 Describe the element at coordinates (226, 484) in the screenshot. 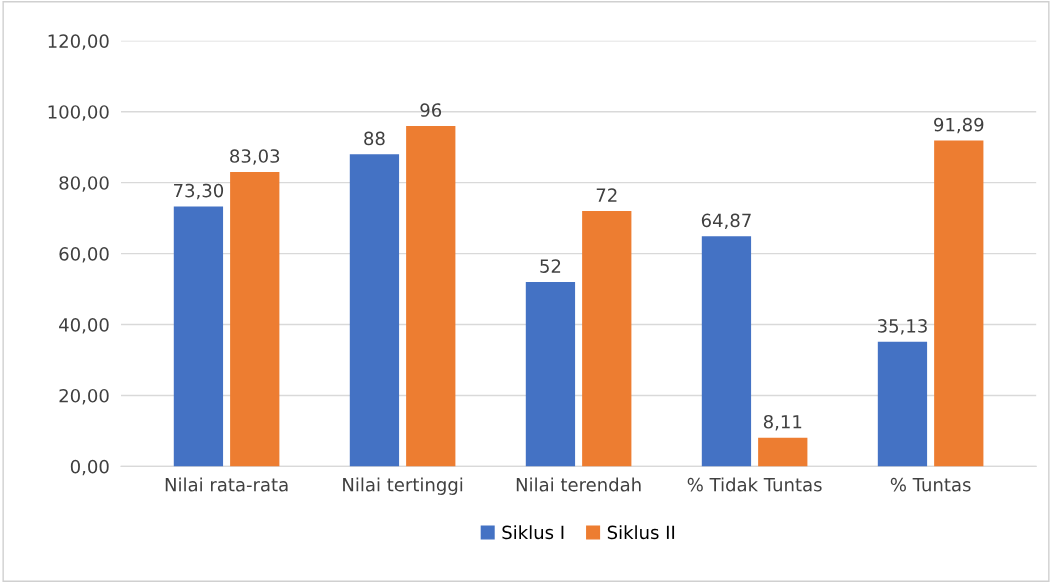

I see `x-tick-label: Nilai rata-rata` at that location.